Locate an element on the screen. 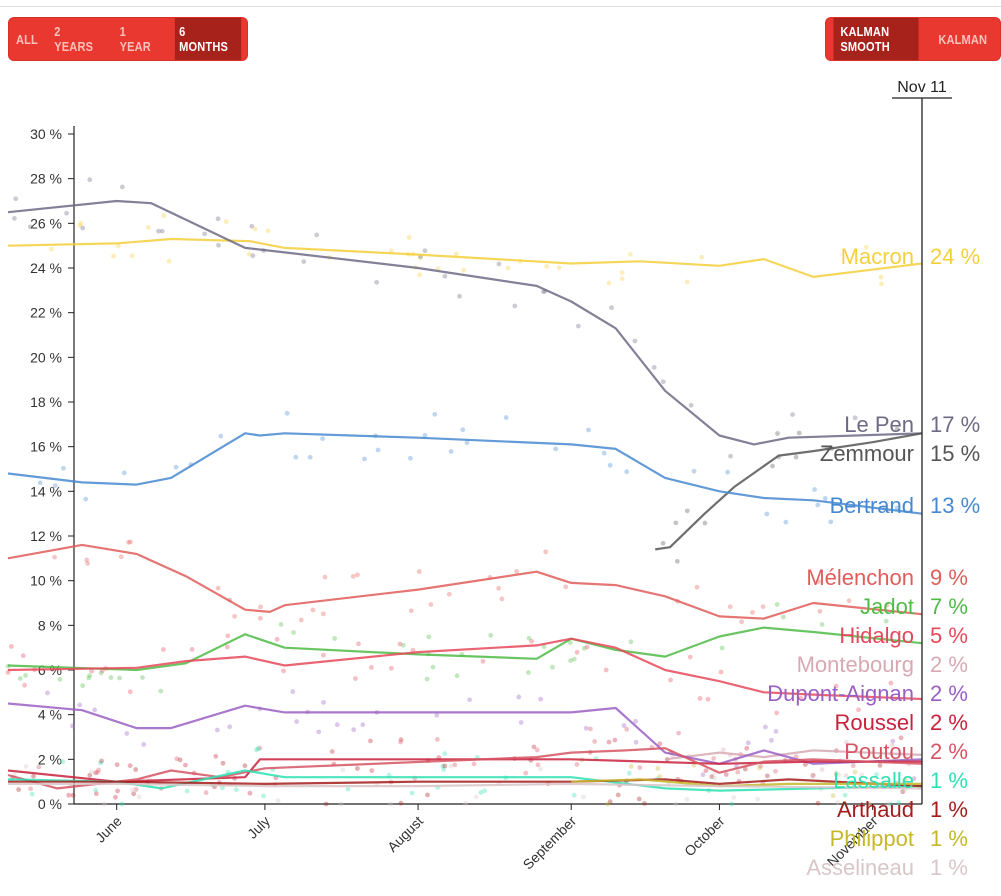 The image size is (1001, 896). range-button-2-years: 2 YEARS is located at coordinates (74, 39).